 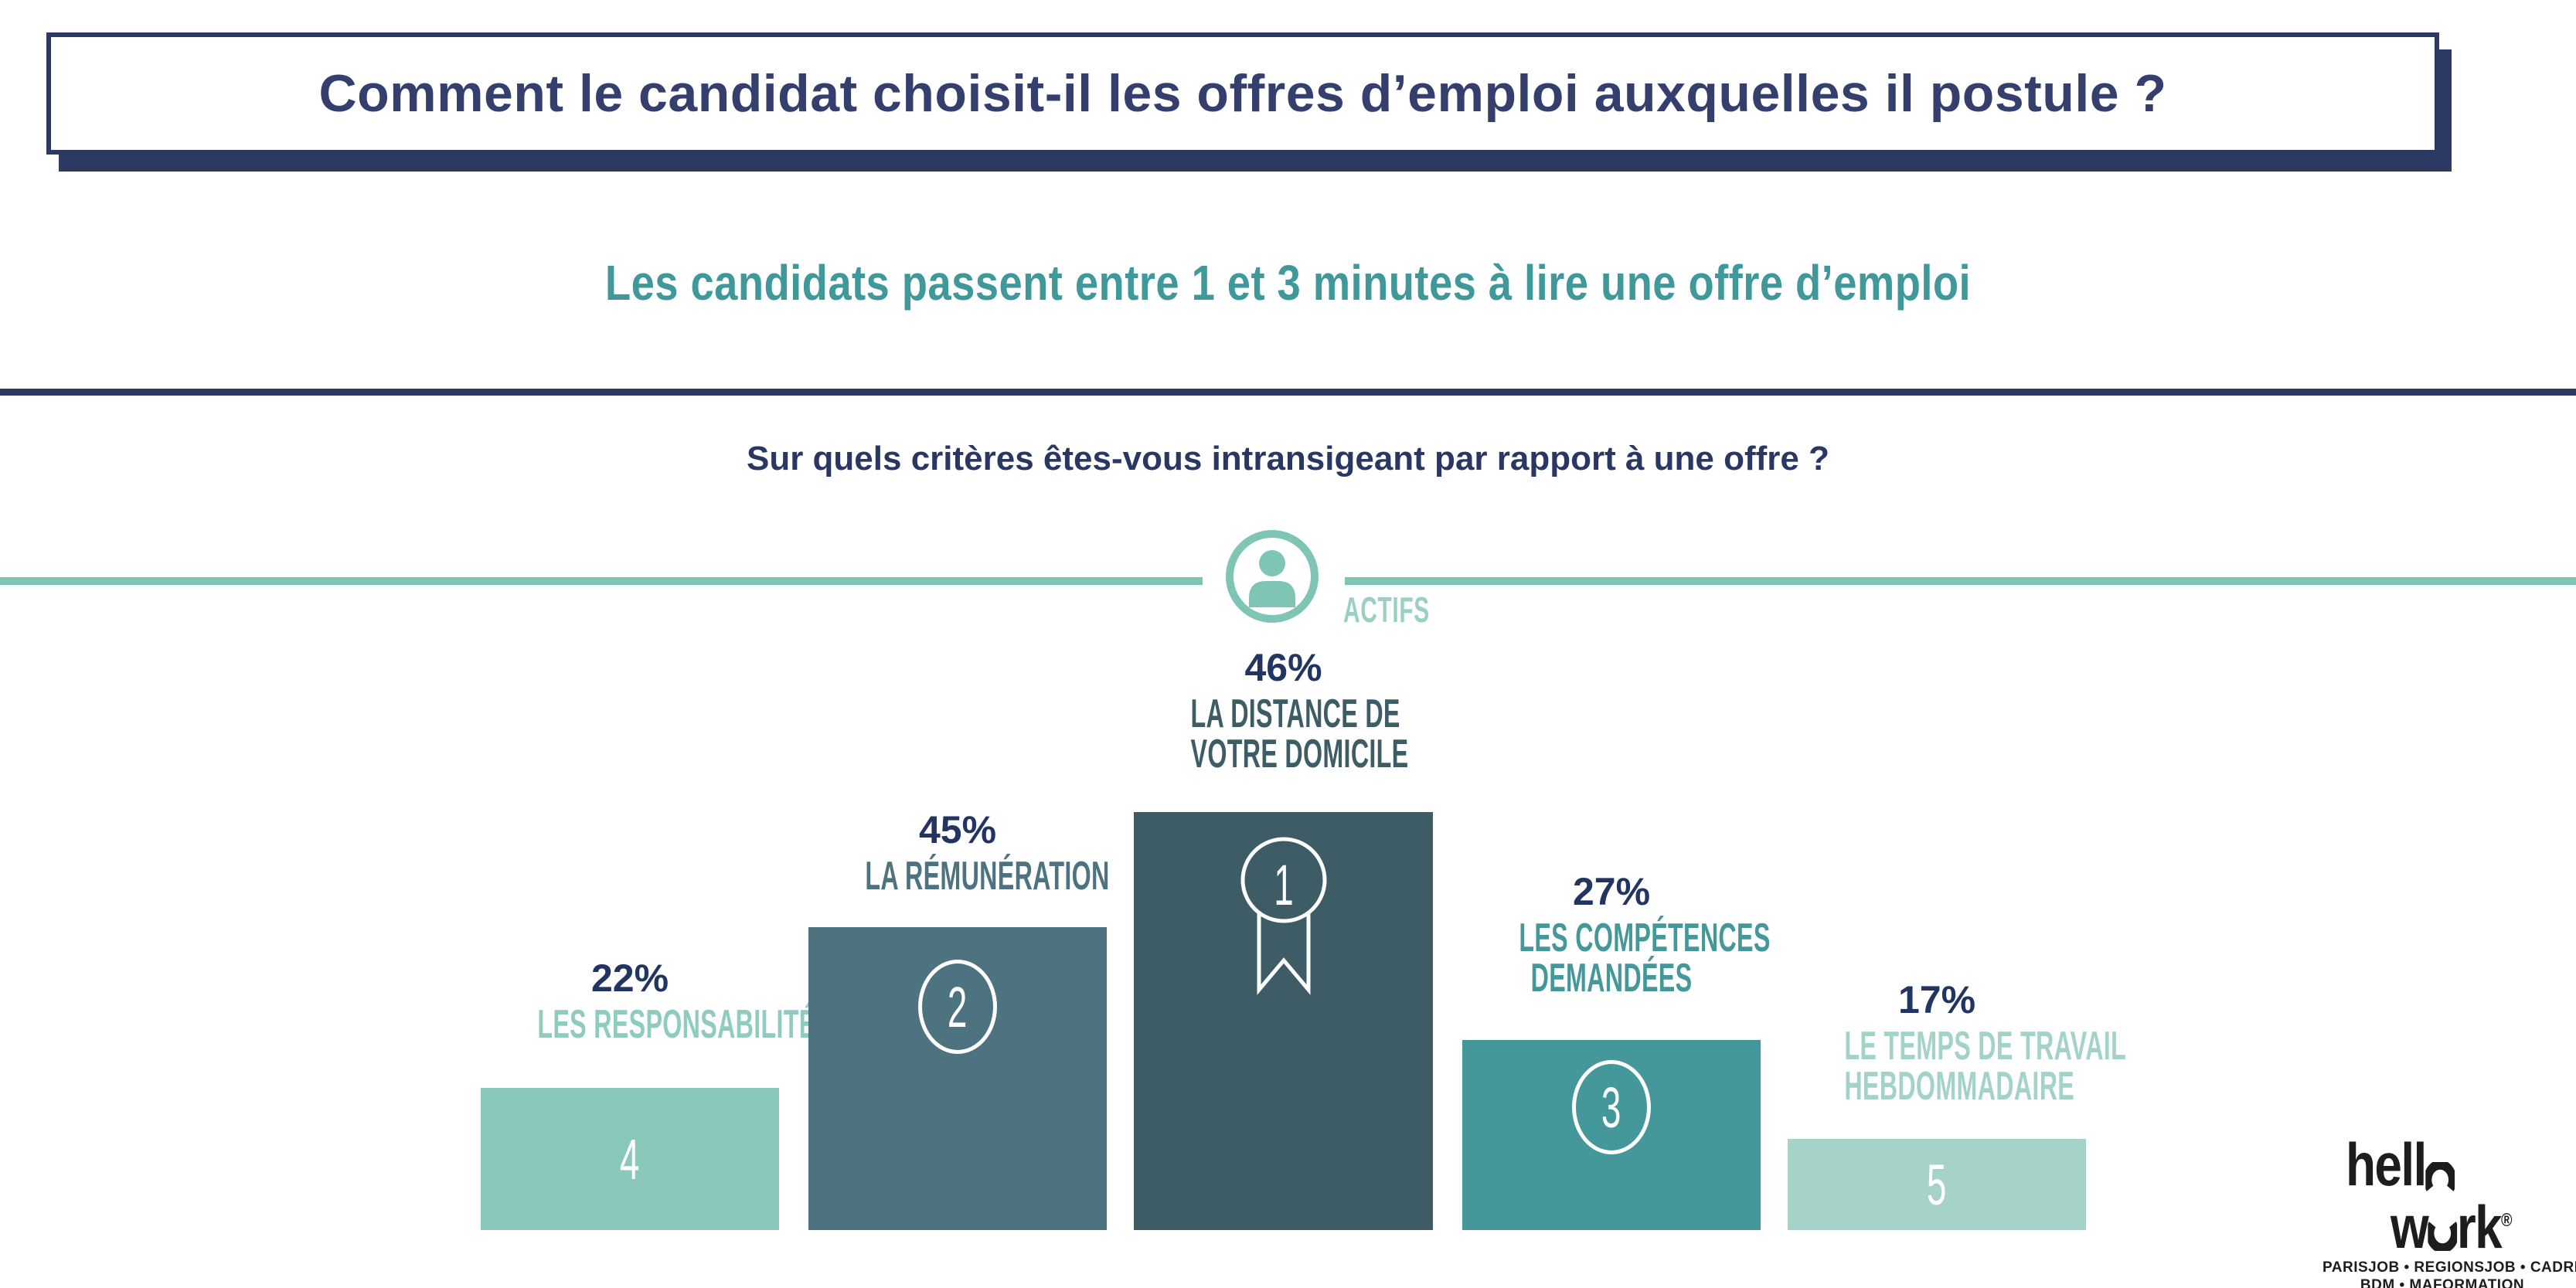 I want to click on rank-number: 1, so click(x=1283, y=885).